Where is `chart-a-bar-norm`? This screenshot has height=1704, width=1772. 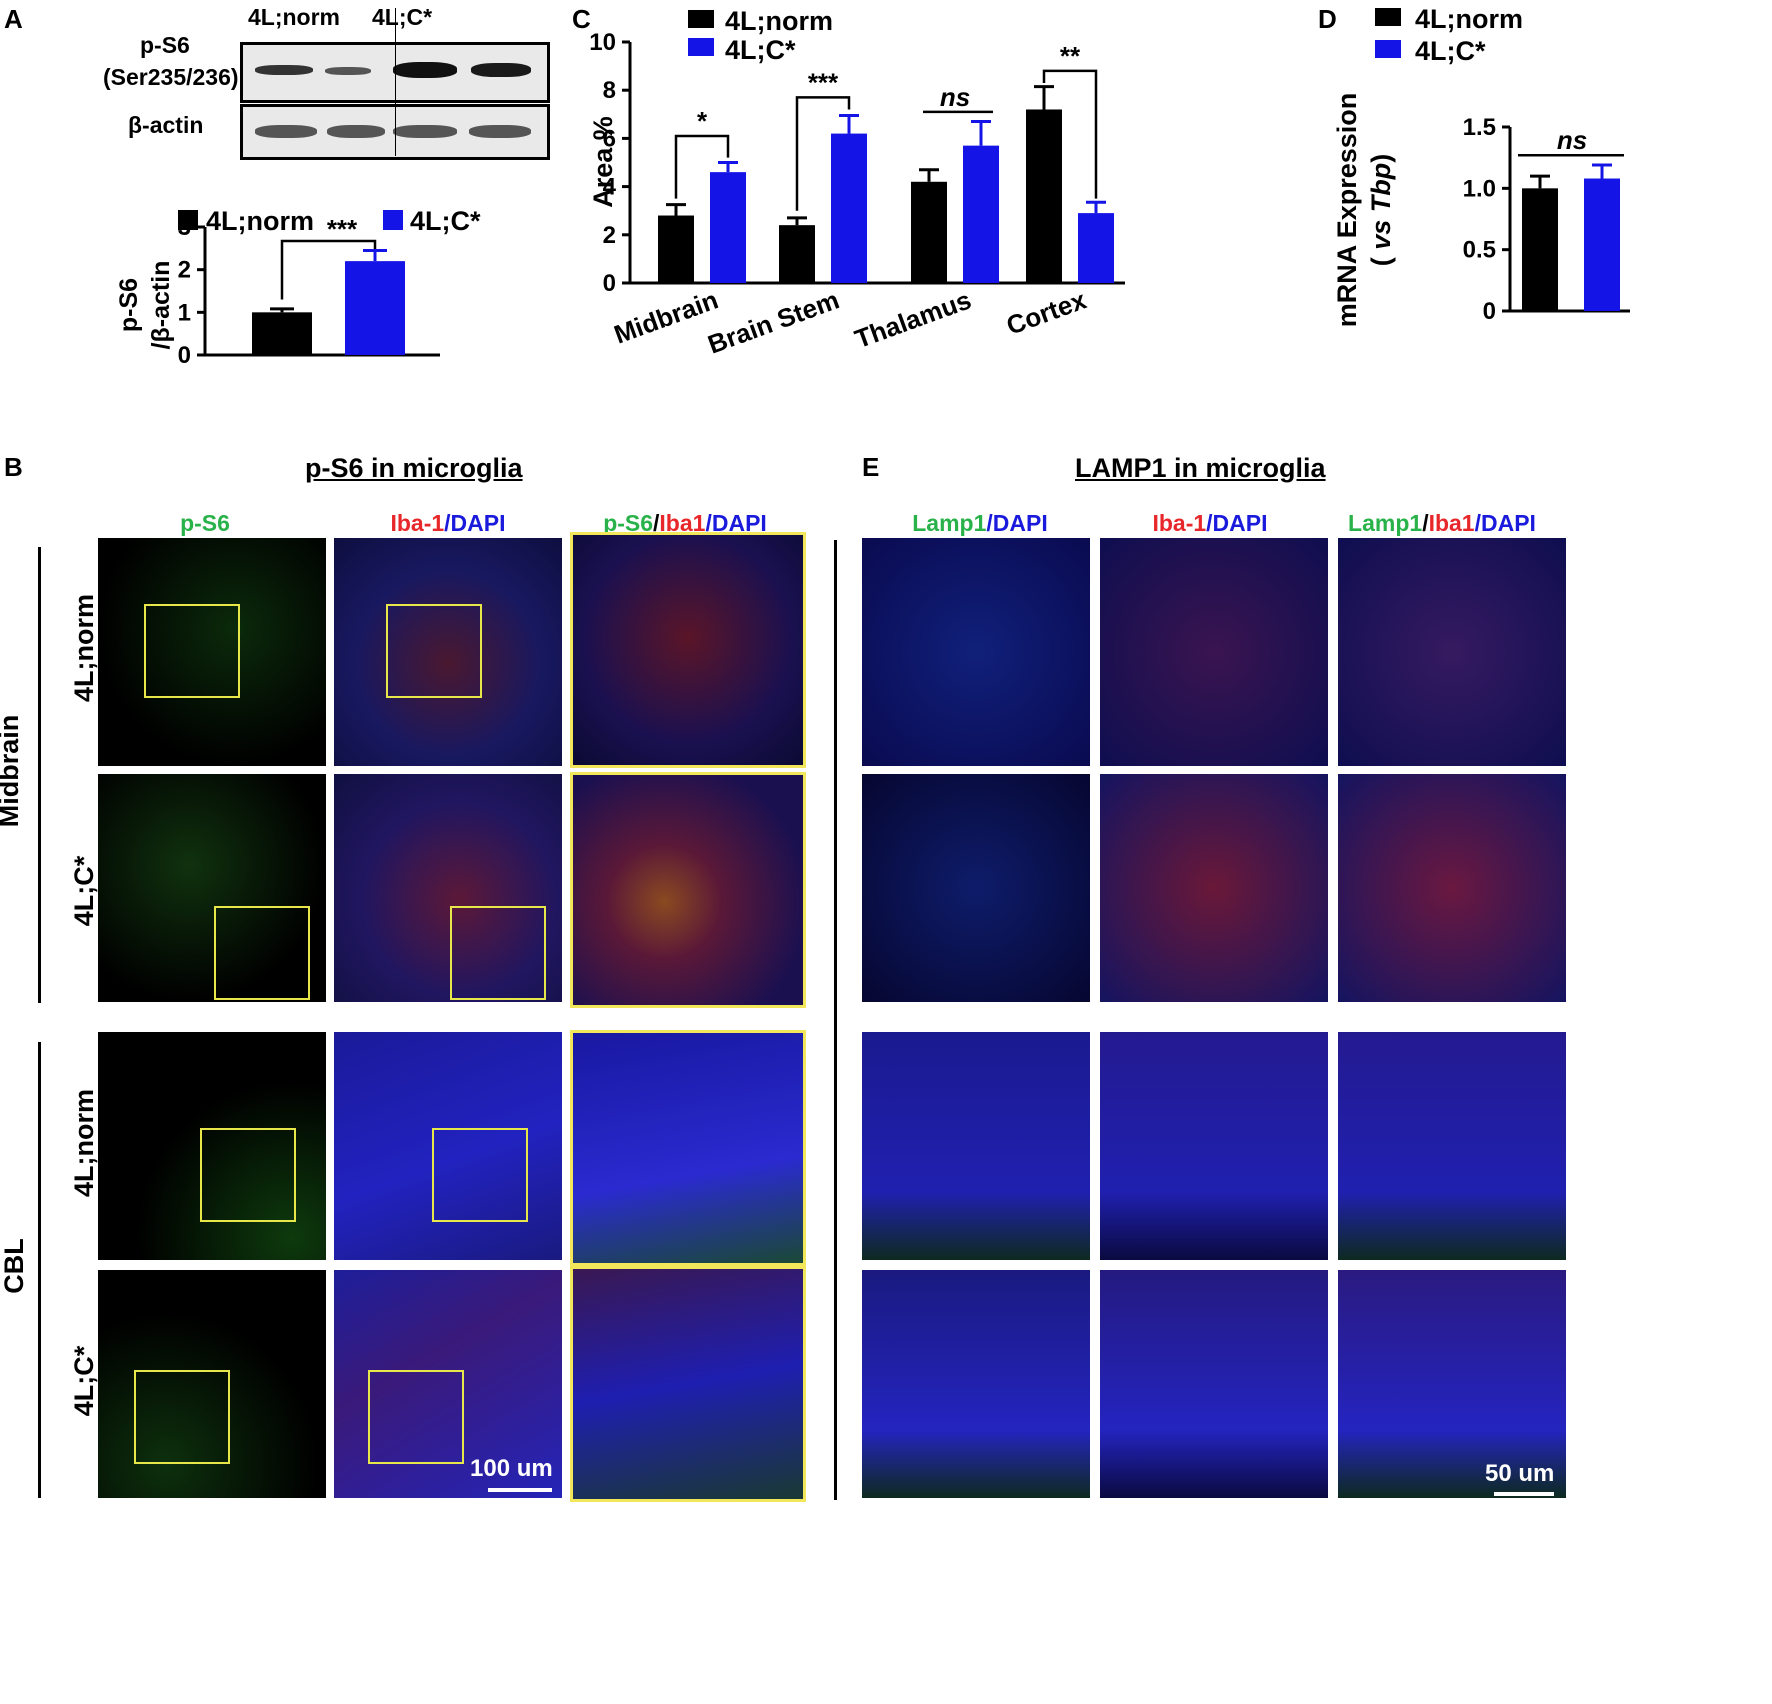 chart-a-bar-norm is located at coordinates (282, 333).